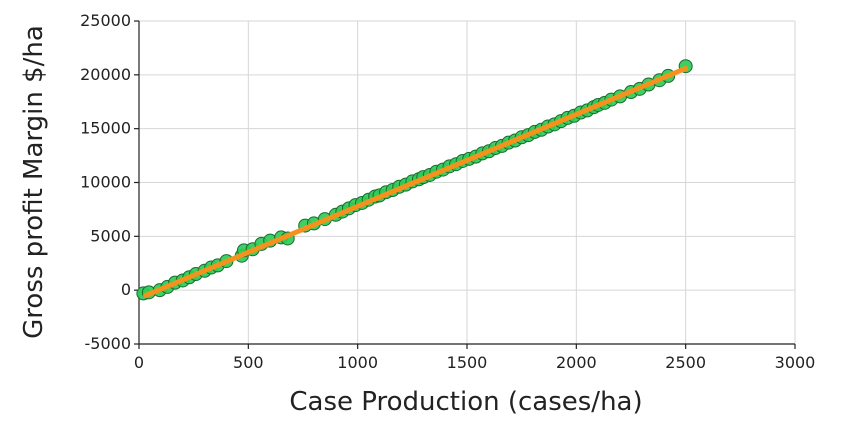 This screenshot has width=853, height=448. I want to click on x-tick-label: 0, so click(139, 362).